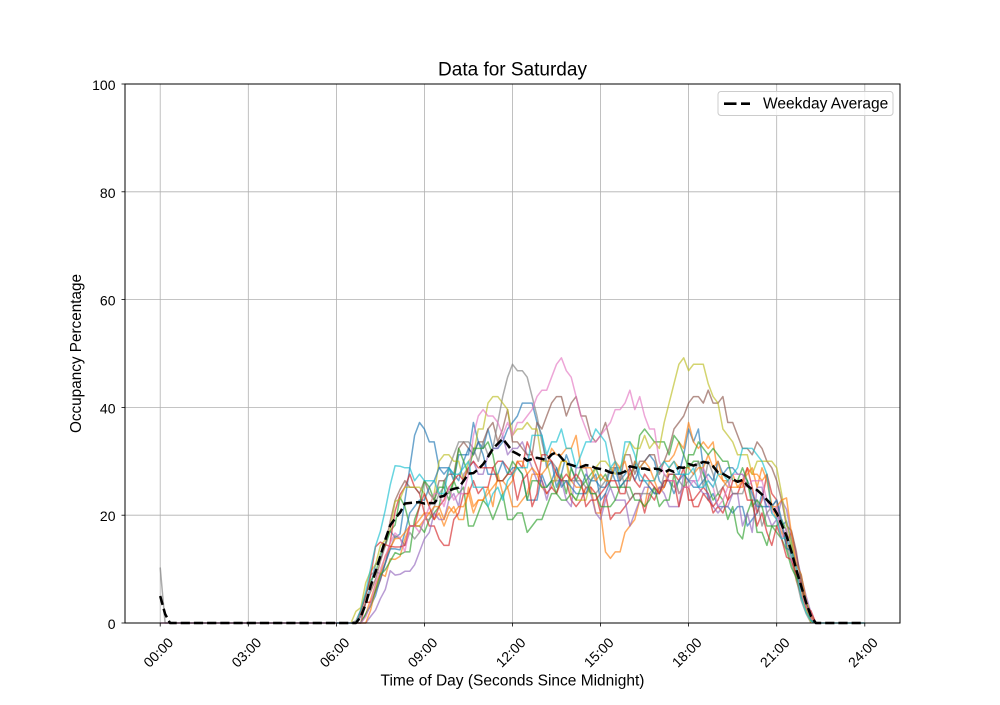  What do you see at coordinates (512, 70) in the screenshot?
I see `svg-text: Data for Saturday` at bounding box center [512, 70].